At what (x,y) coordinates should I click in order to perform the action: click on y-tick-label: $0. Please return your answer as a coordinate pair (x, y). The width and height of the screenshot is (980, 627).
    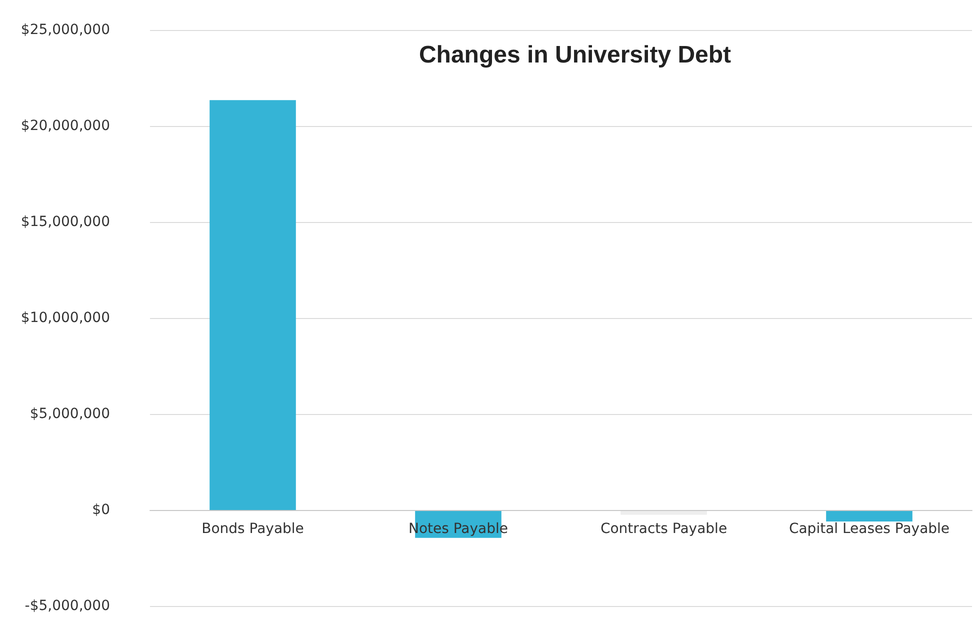
    Looking at the image, I should click on (101, 510).